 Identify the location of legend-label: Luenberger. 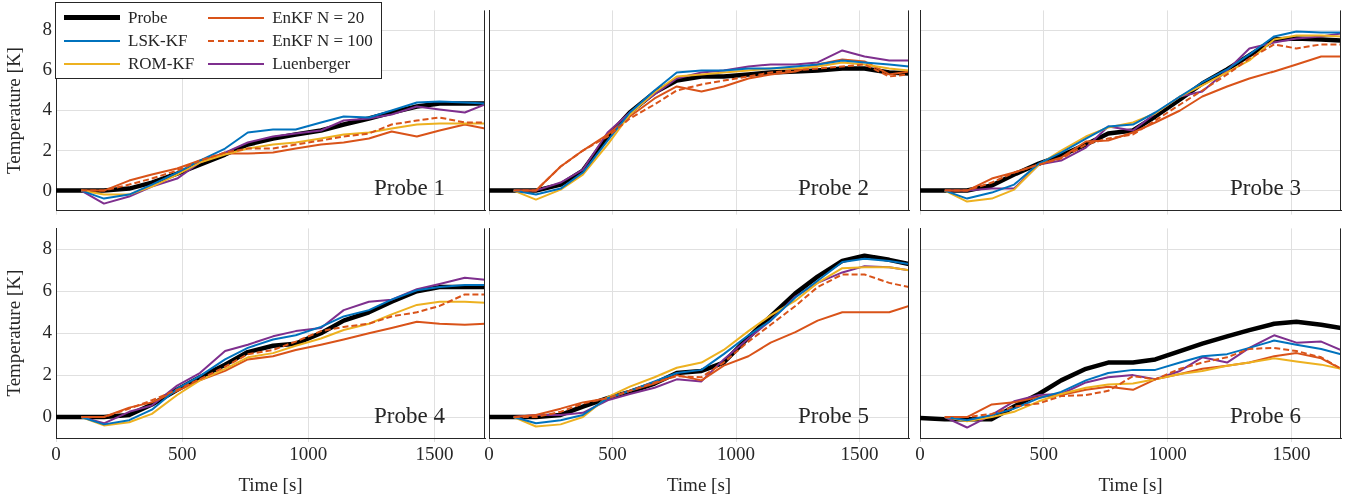
(311, 64).